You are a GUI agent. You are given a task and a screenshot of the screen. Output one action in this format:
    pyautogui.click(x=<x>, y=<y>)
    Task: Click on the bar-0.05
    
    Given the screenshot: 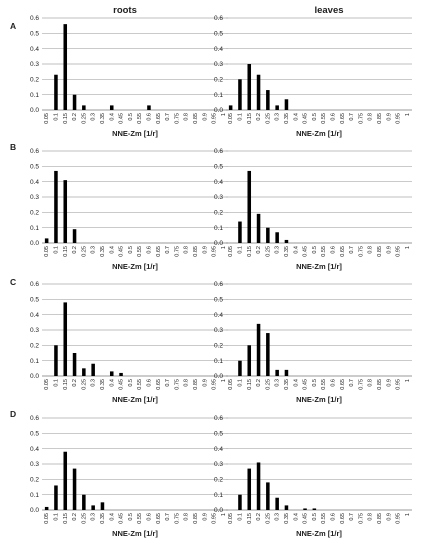 What is the action you would take?
    pyautogui.click(x=46, y=508)
    